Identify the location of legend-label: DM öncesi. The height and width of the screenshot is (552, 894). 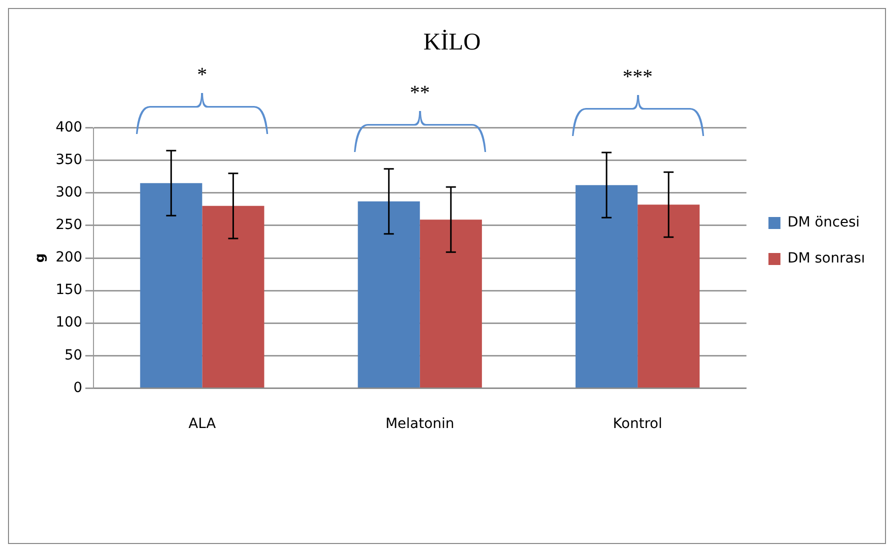
(823, 222).